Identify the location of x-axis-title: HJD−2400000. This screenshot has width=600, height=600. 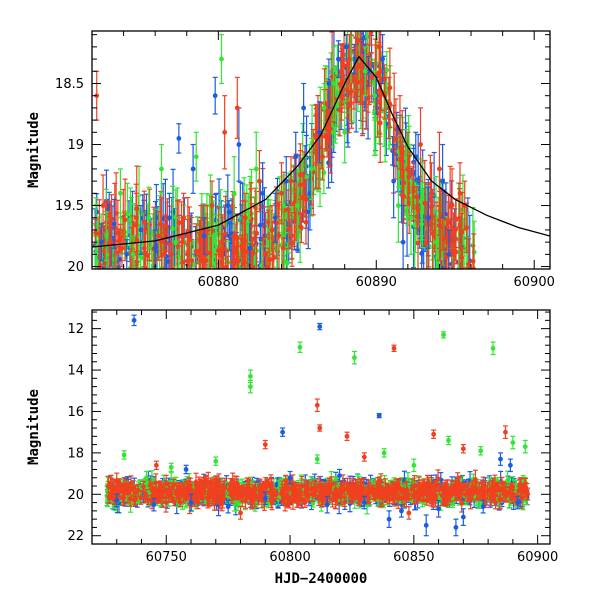
(321, 579).